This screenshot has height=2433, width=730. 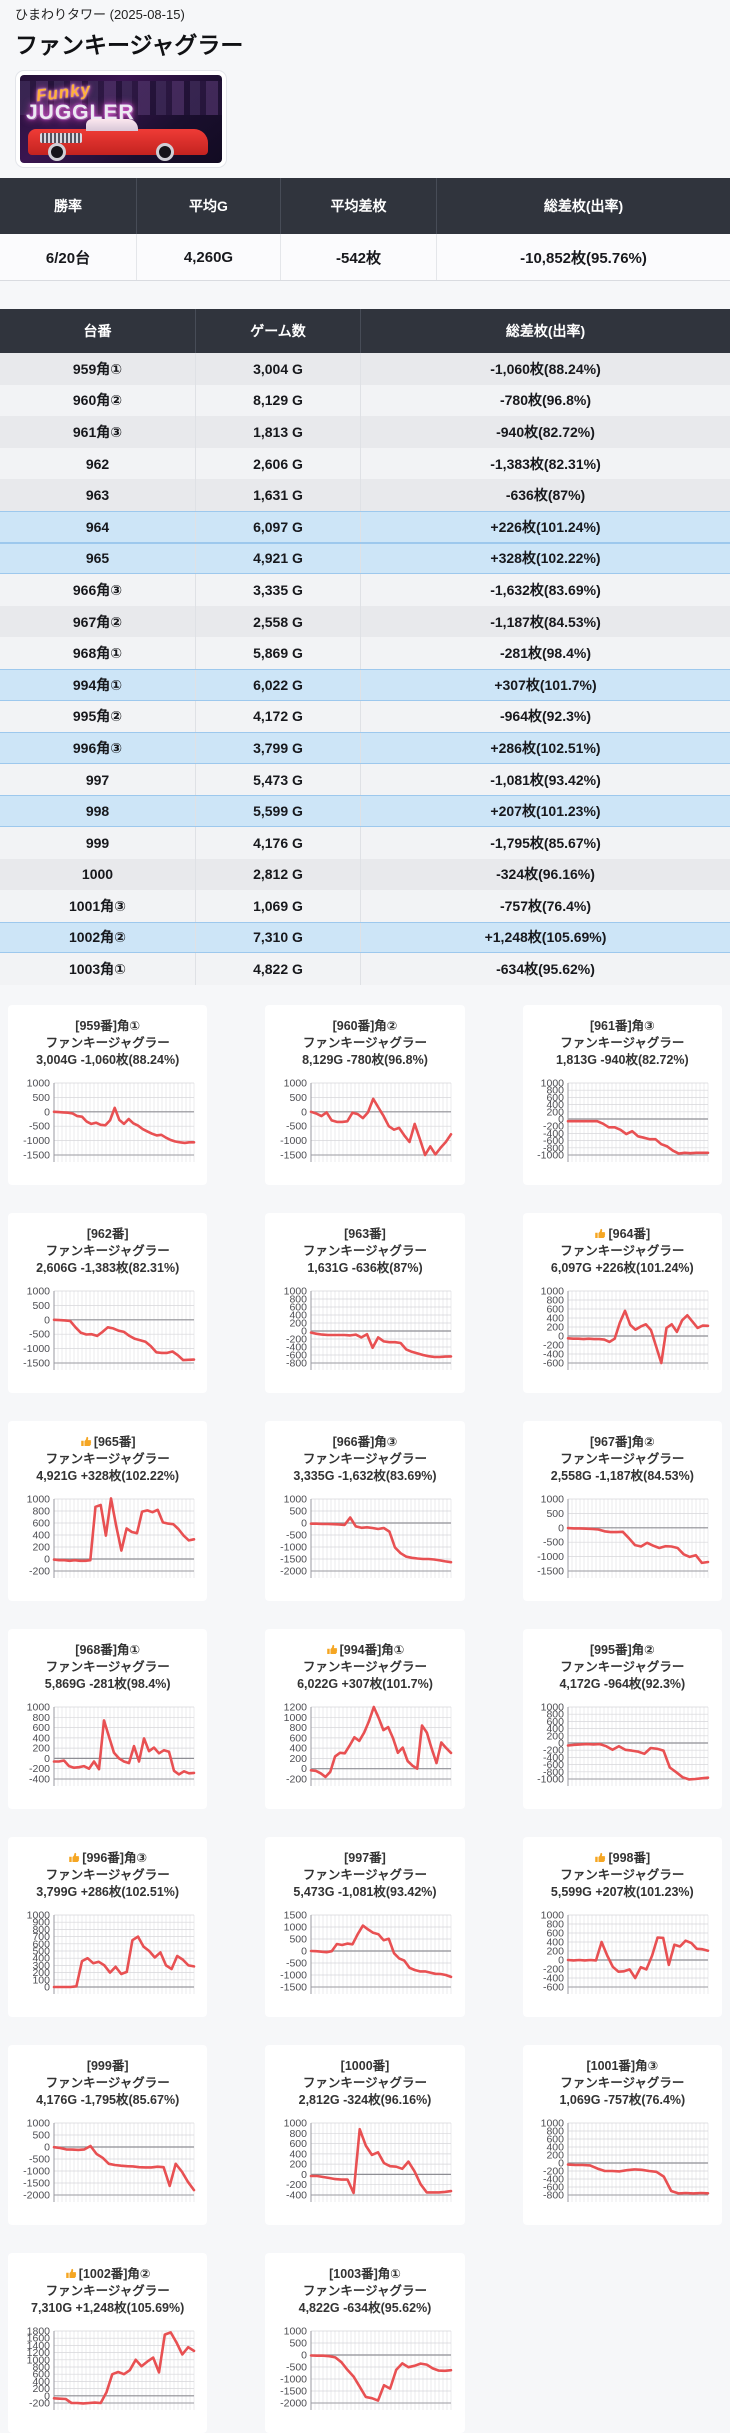 I want to click on svg-text: 1800, so click(x=38, y=2332).